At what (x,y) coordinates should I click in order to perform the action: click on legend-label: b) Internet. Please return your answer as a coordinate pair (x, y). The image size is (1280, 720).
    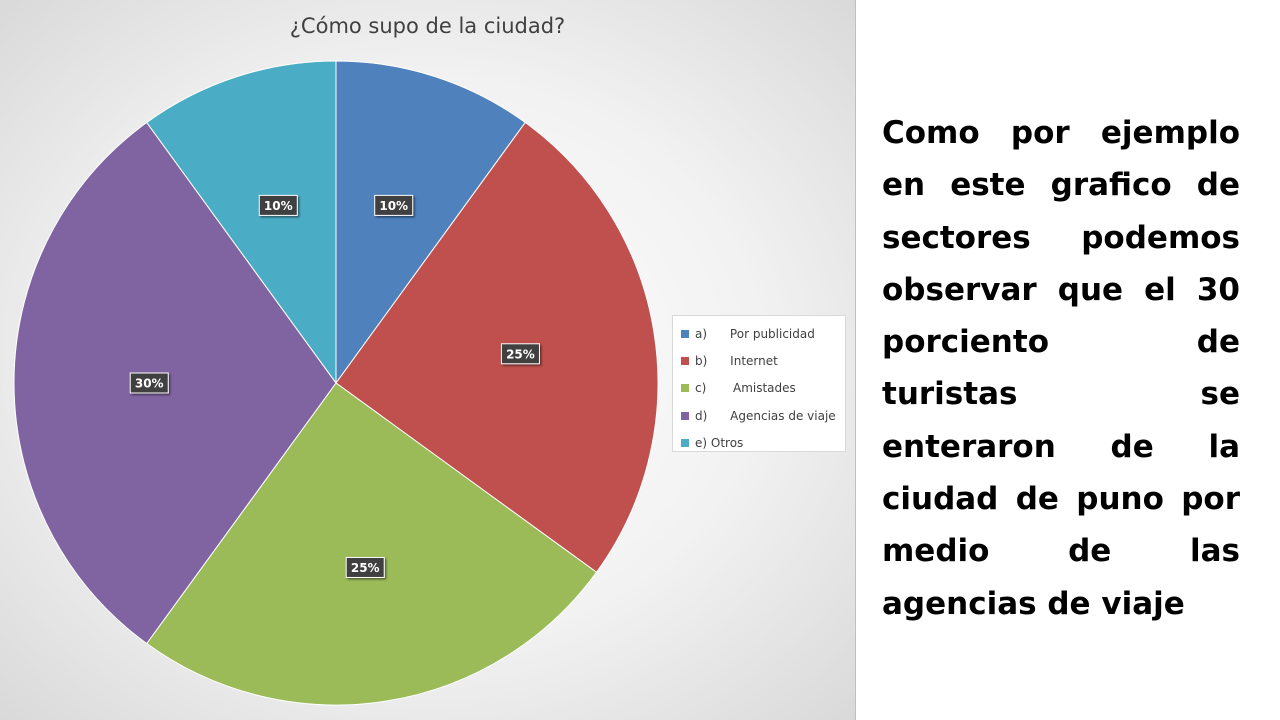
    Looking at the image, I should click on (736, 361).